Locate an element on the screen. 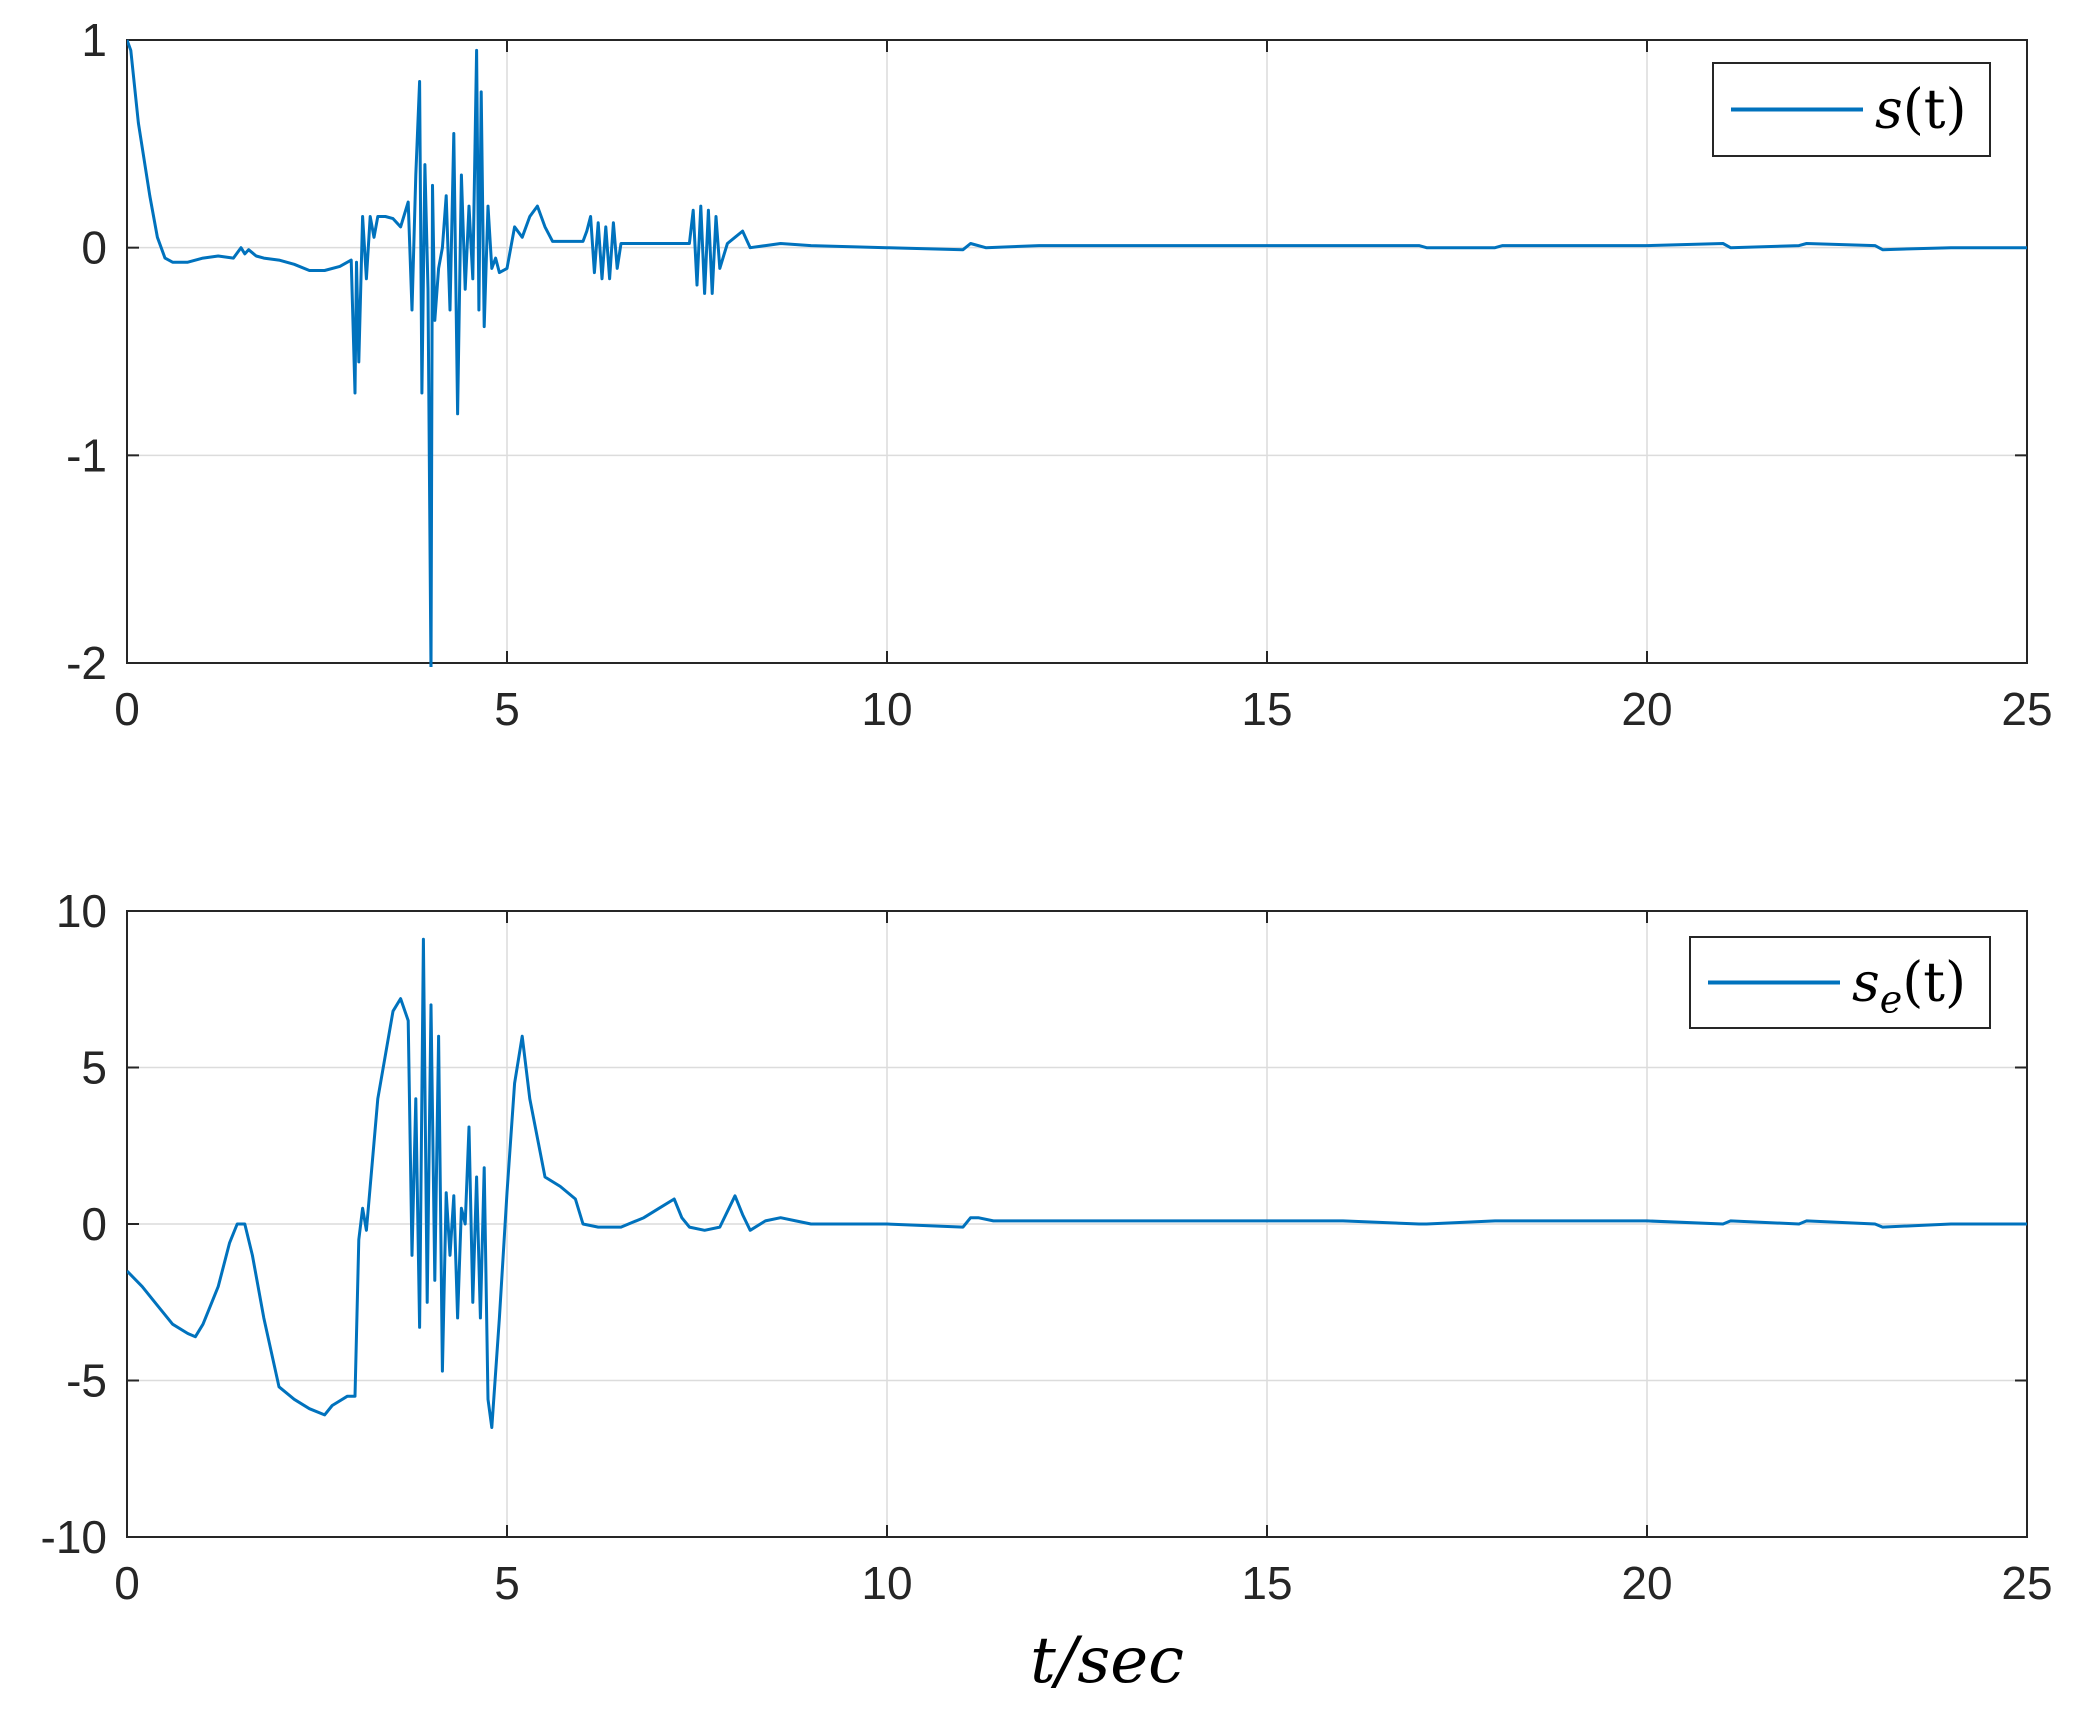  y-tick-label: -2 is located at coordinates (86, 663).